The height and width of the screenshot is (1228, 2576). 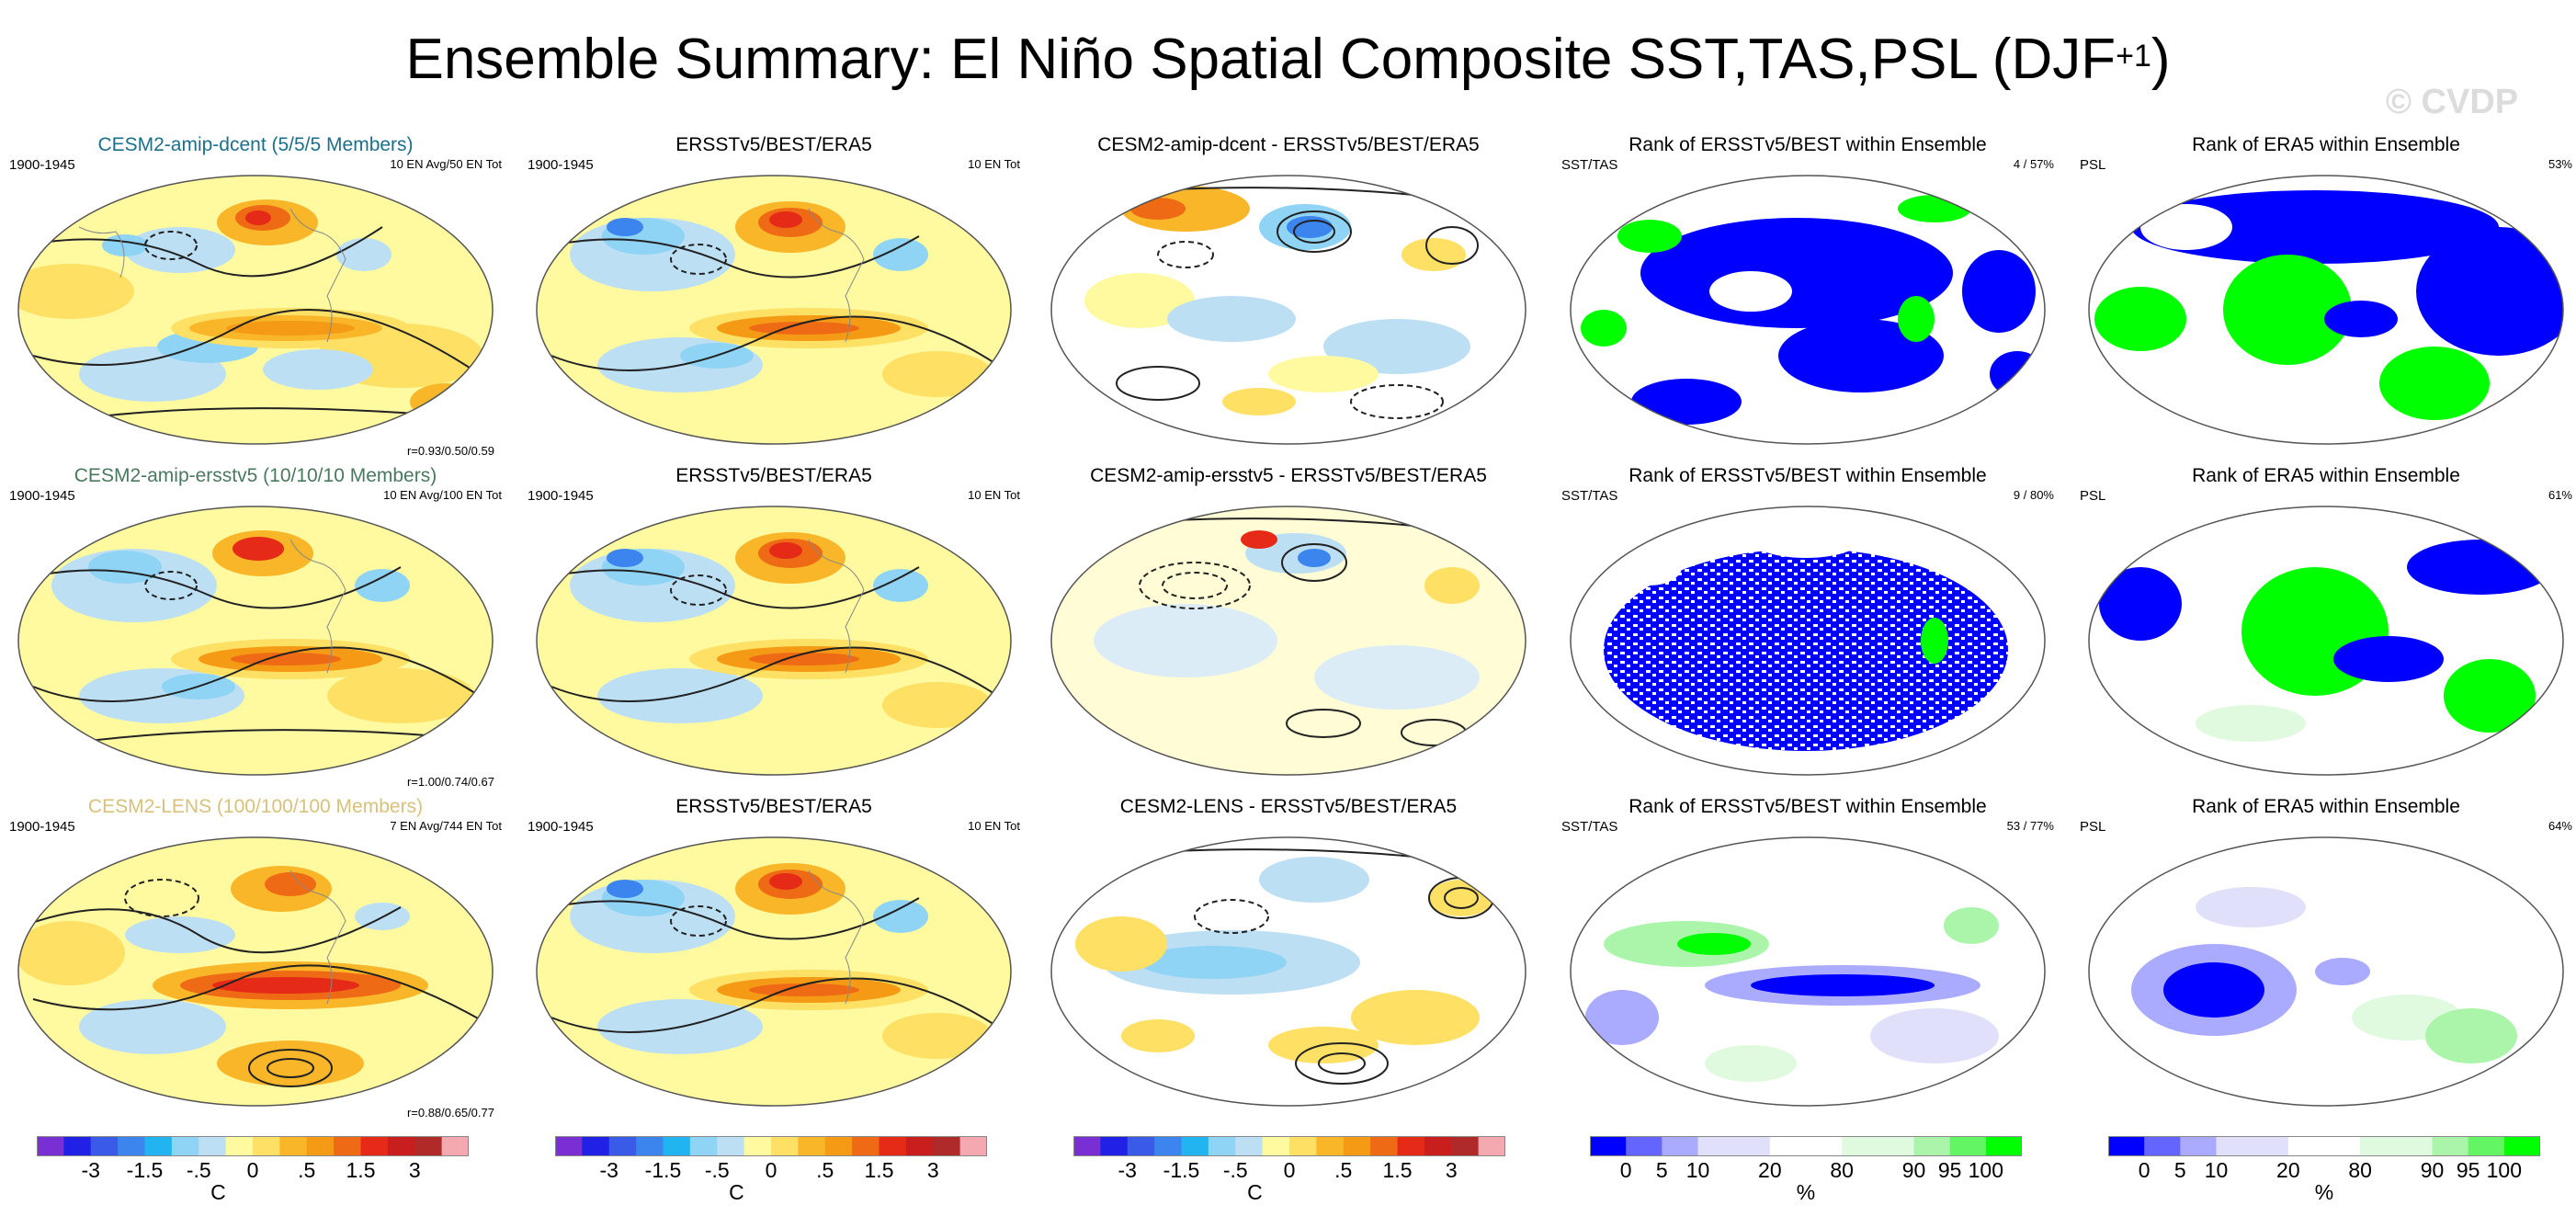 I want to click on panel-obs-row2: ERSSTv5/BEST/ERA5 1900-1945 10 EN Tot, so click(x=774, y=627).